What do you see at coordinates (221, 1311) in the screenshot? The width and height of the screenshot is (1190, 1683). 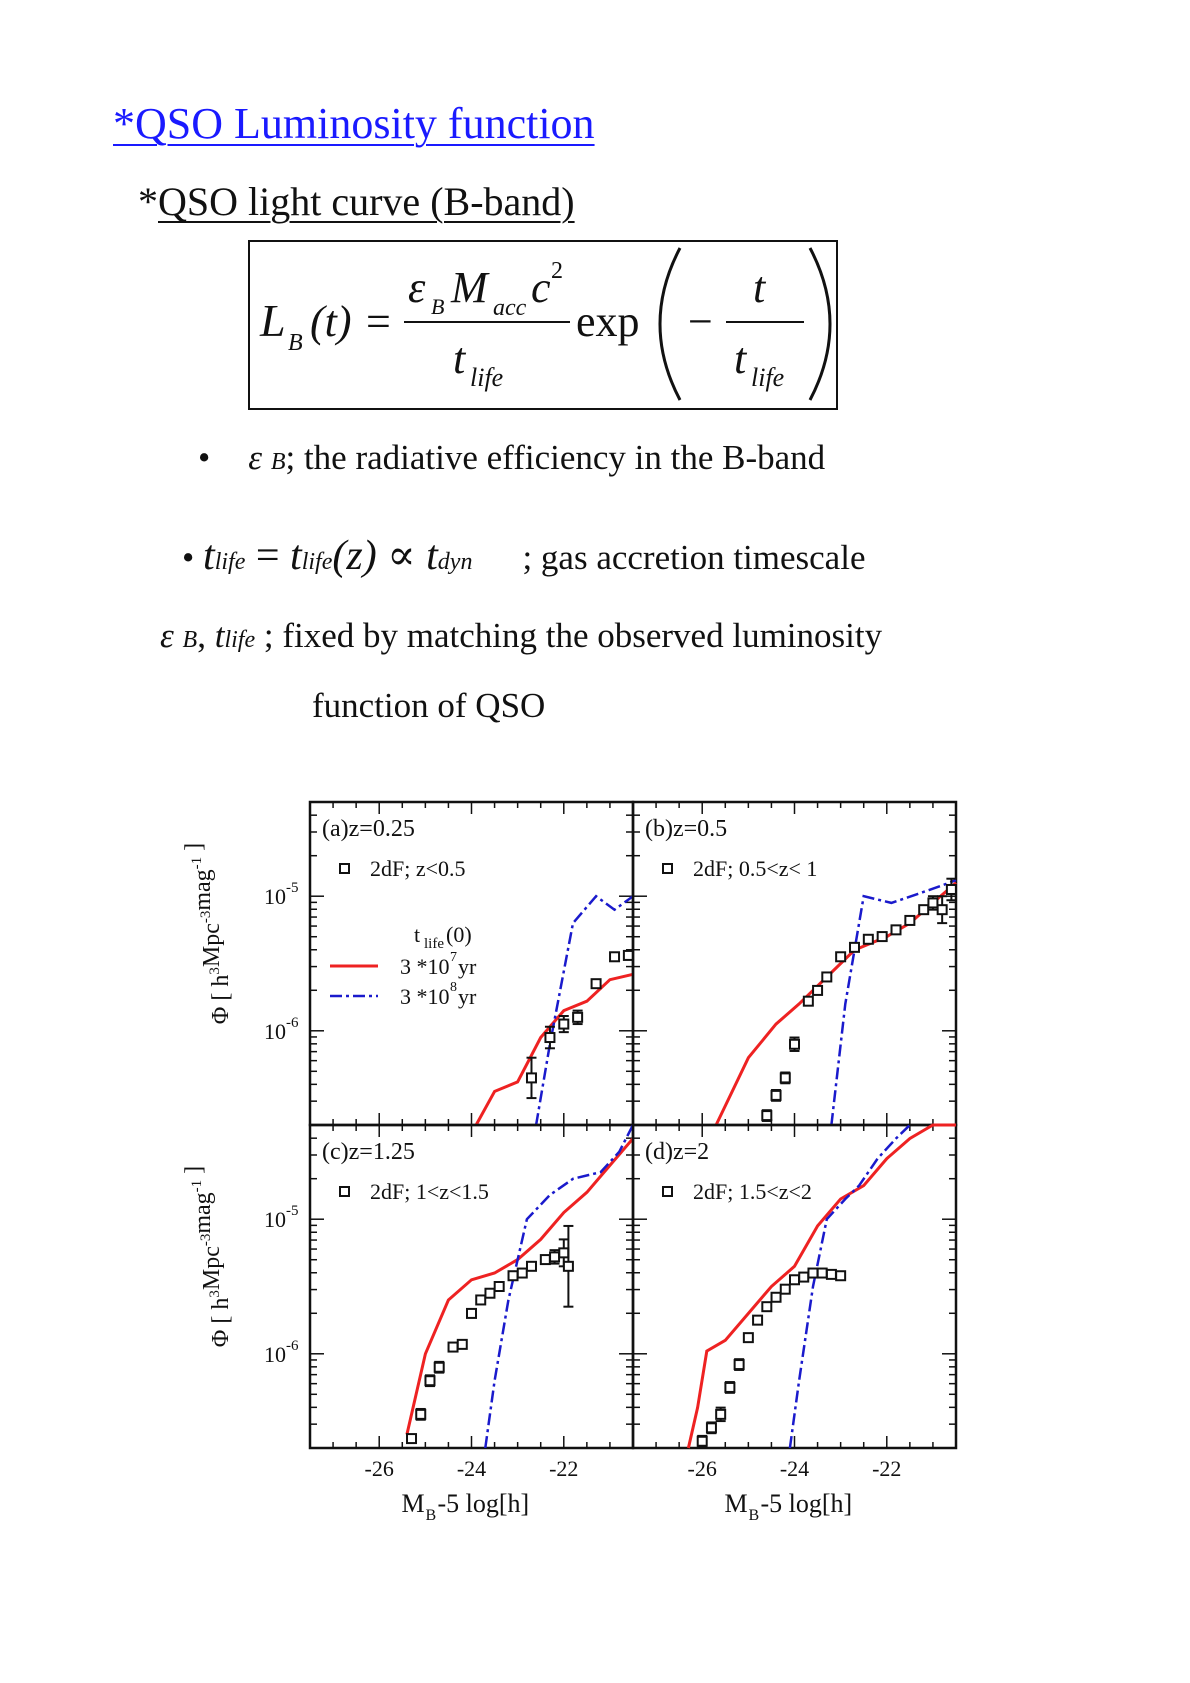 I see `y-axis-label-part: [ h` at bounding box center [221, 1311].